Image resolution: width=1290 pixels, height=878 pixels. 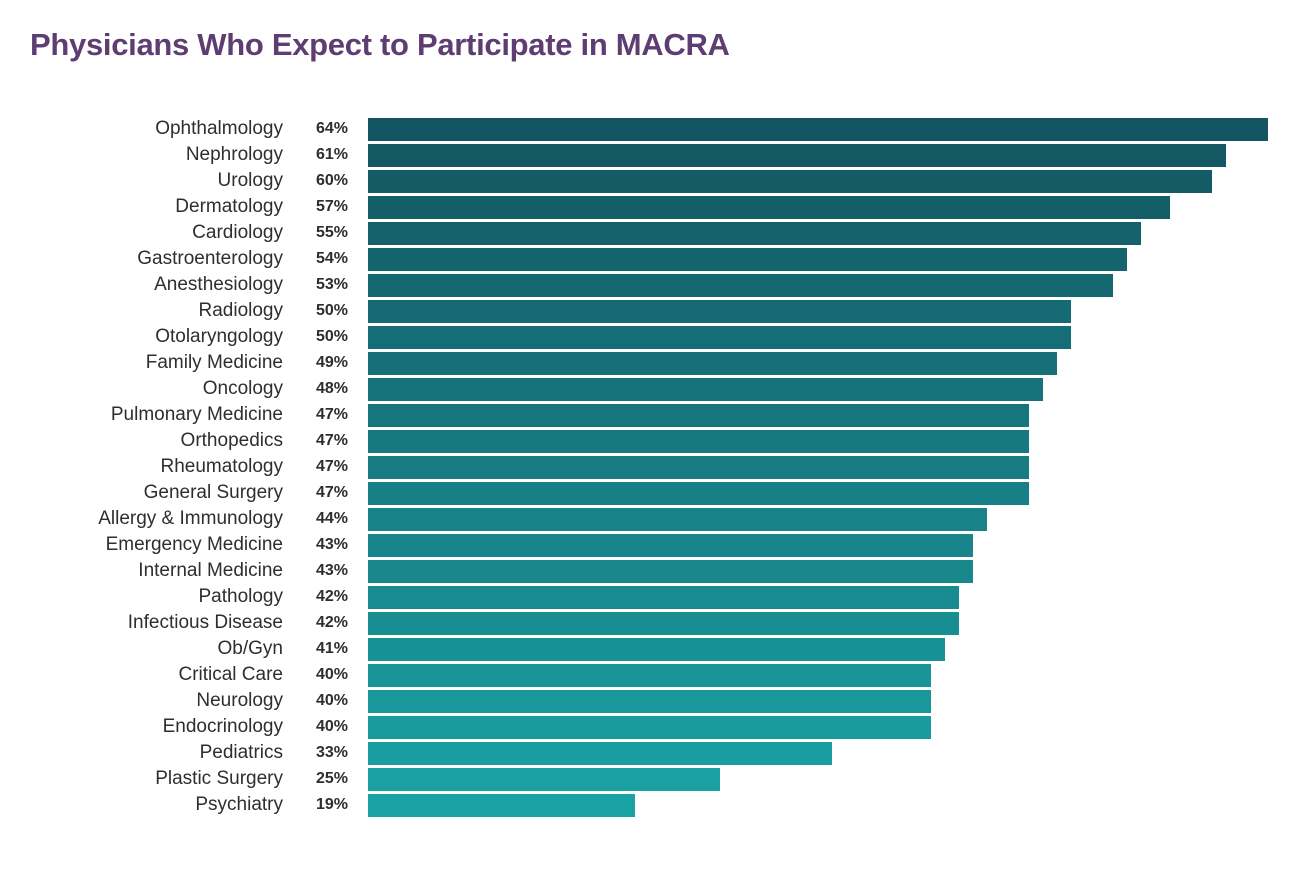 I want to click on value-label: 64%, so click(x=331, y=128).